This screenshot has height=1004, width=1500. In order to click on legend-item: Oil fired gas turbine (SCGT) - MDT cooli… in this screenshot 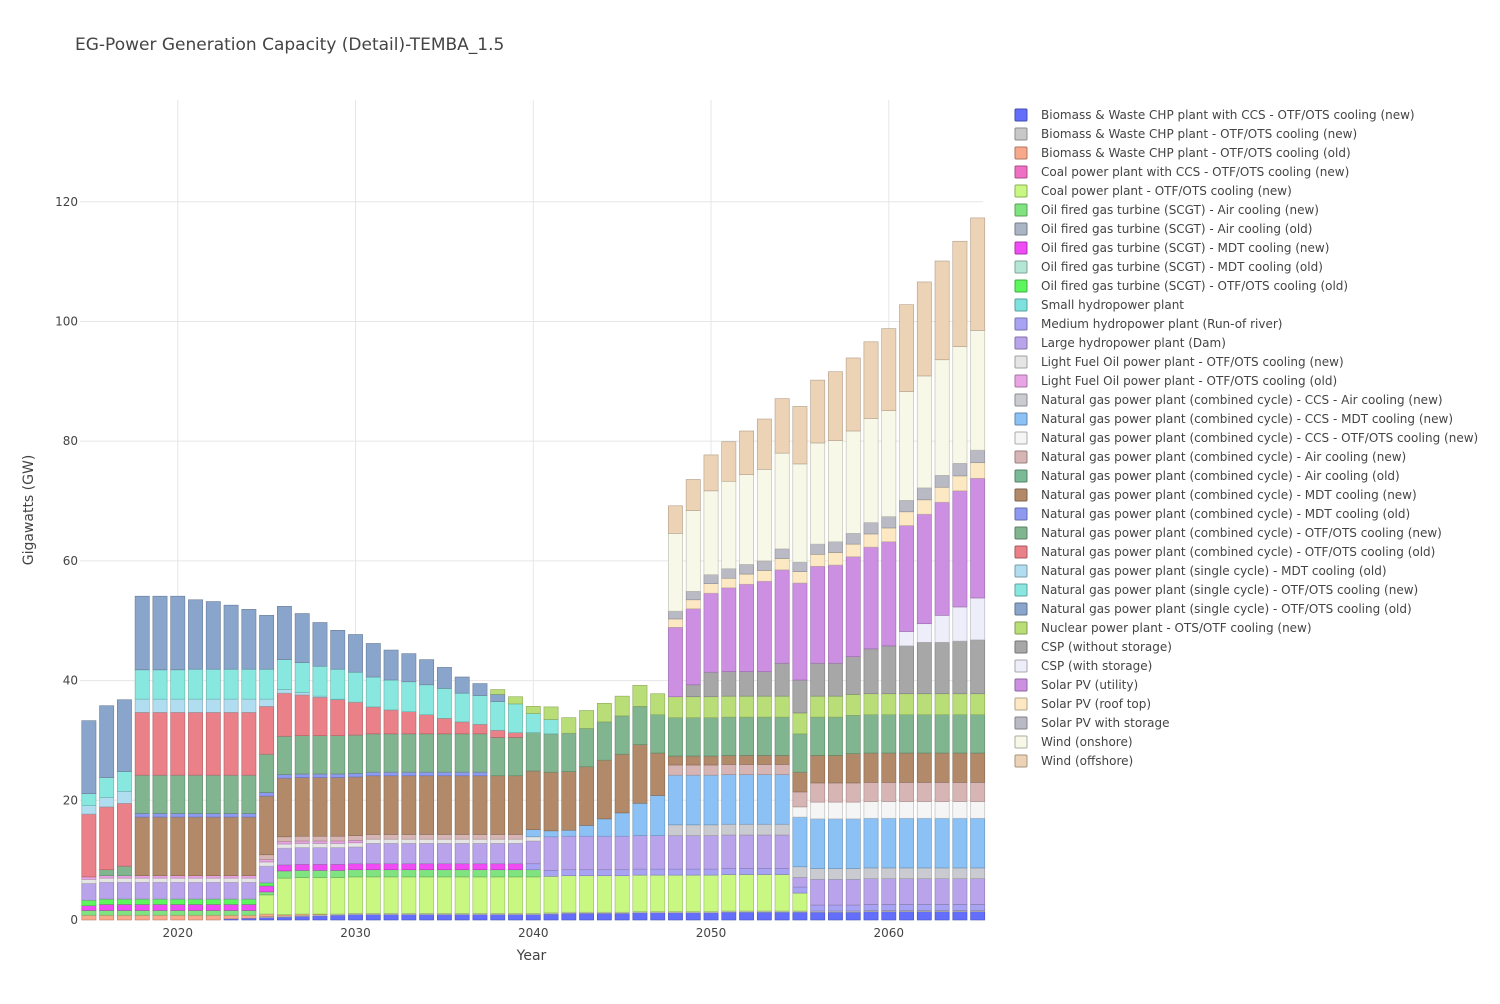, I will do `click(1171, 248)`.